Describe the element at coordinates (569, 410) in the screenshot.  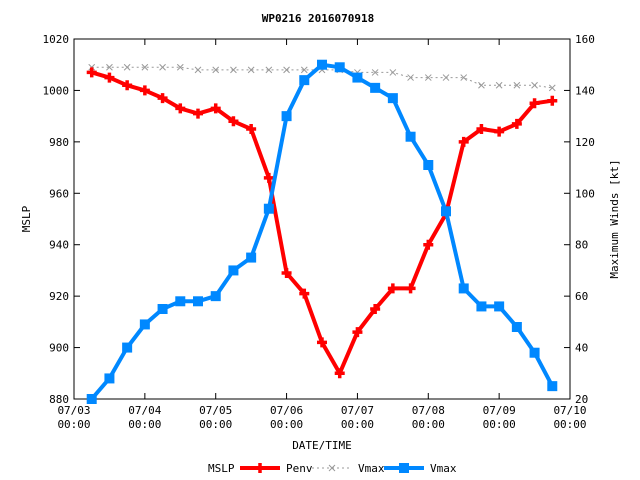
I see `x-tick-label-date: 07/10` at that location.